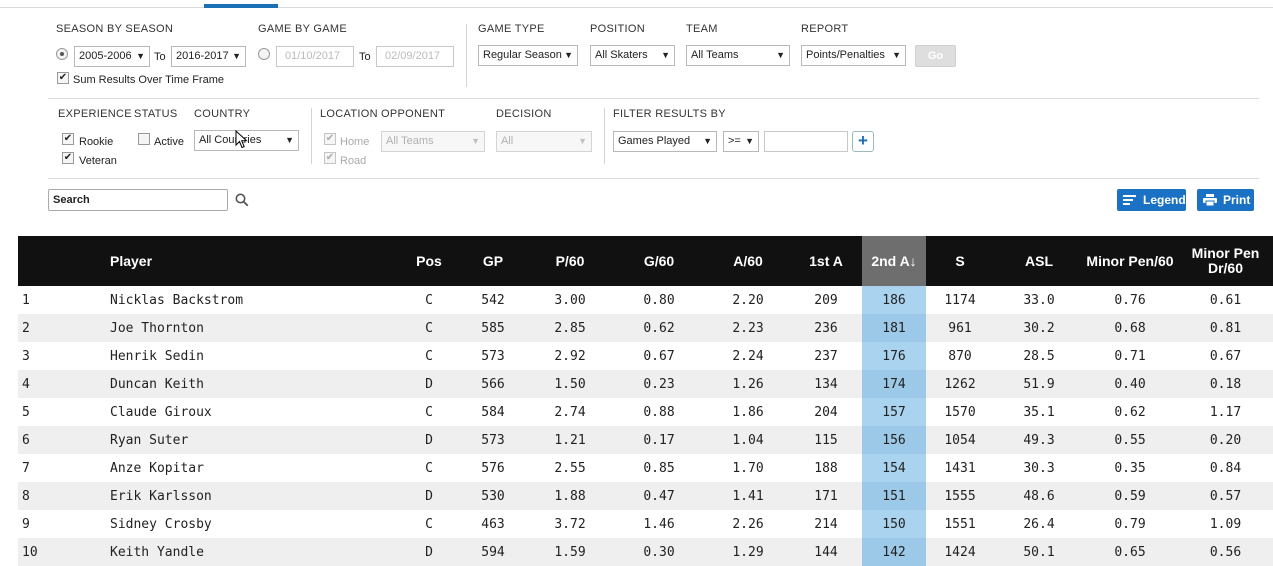 This screenshot has height=566, width=1273. Describe the element at coordinates (493, 261) in the screenshot. I see `column-header: GP` at that location.